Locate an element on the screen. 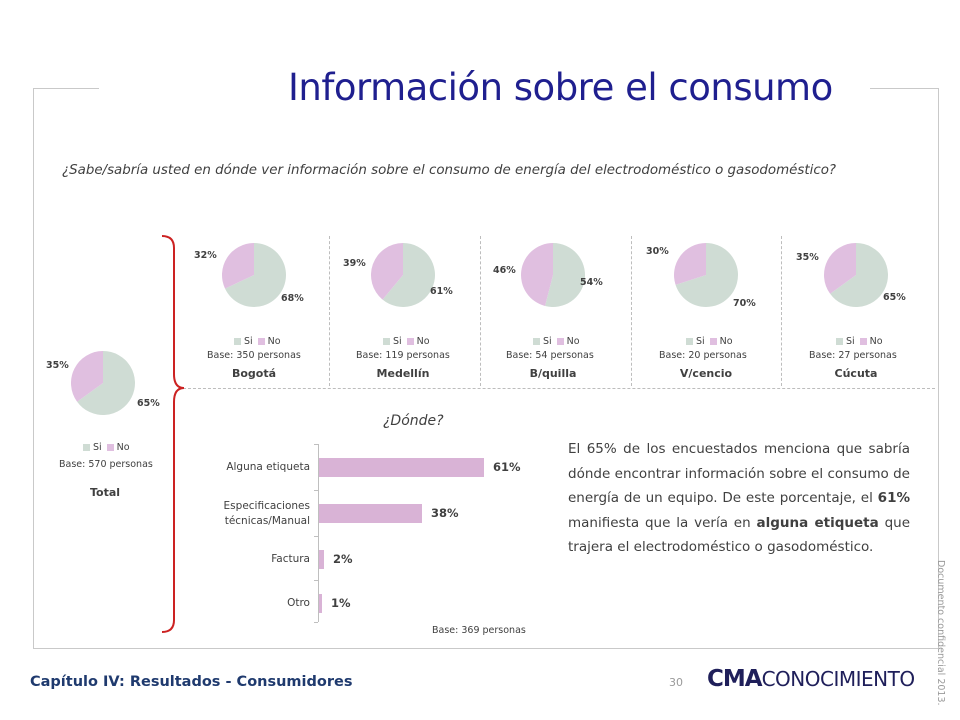 This screenshot has height=720, width=960. page-title: Información sobre el consumo is located at coordinates (560, 87).